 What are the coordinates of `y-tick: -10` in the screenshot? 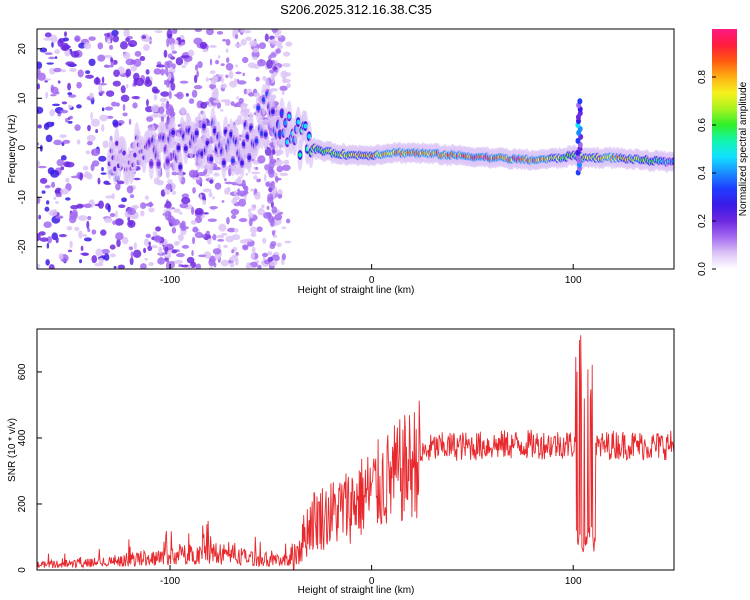 It's located at (29, 197).